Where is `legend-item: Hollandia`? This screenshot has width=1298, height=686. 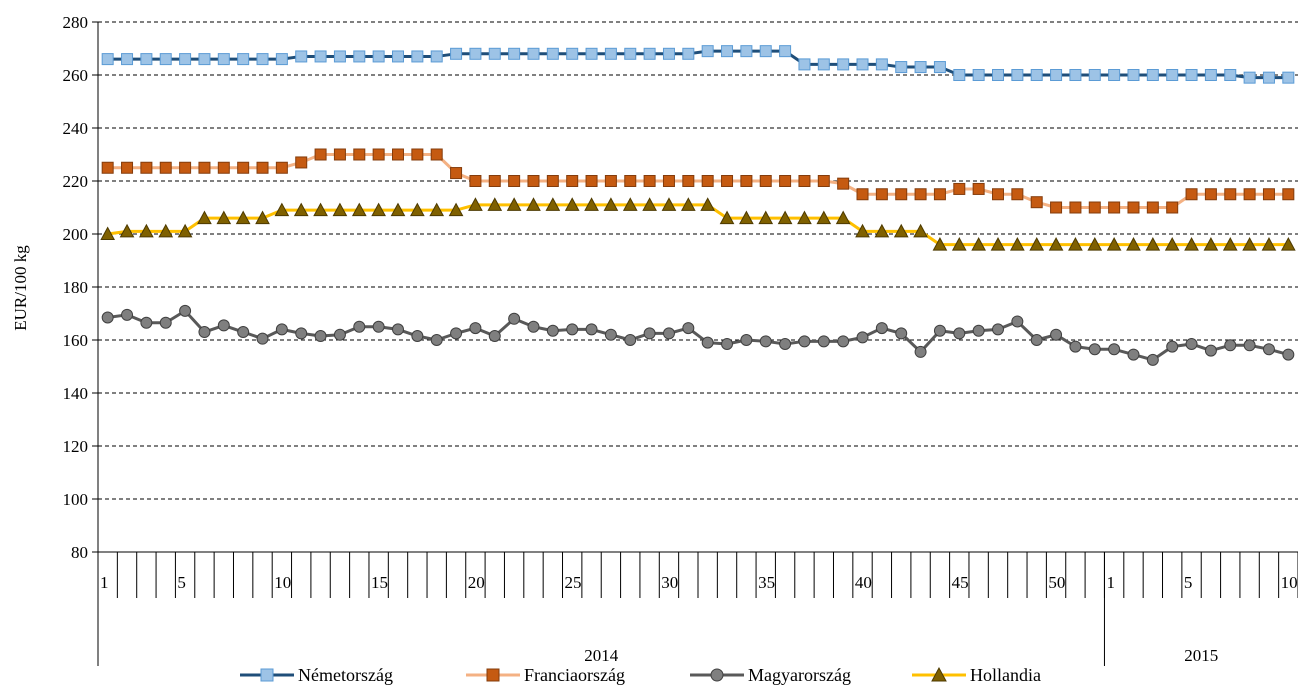 legend-item: Hollandia is located at coordinates (976, 675).